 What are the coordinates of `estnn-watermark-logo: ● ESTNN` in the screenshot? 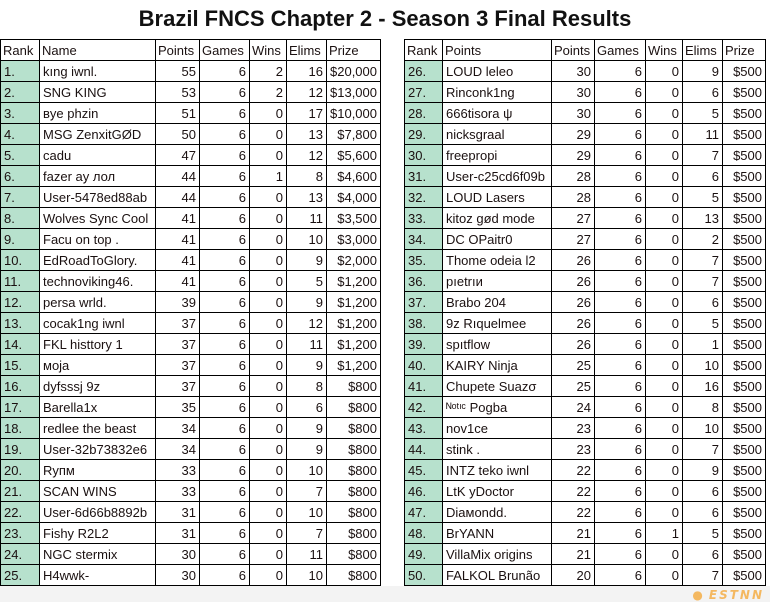 It's located at (728, 595).